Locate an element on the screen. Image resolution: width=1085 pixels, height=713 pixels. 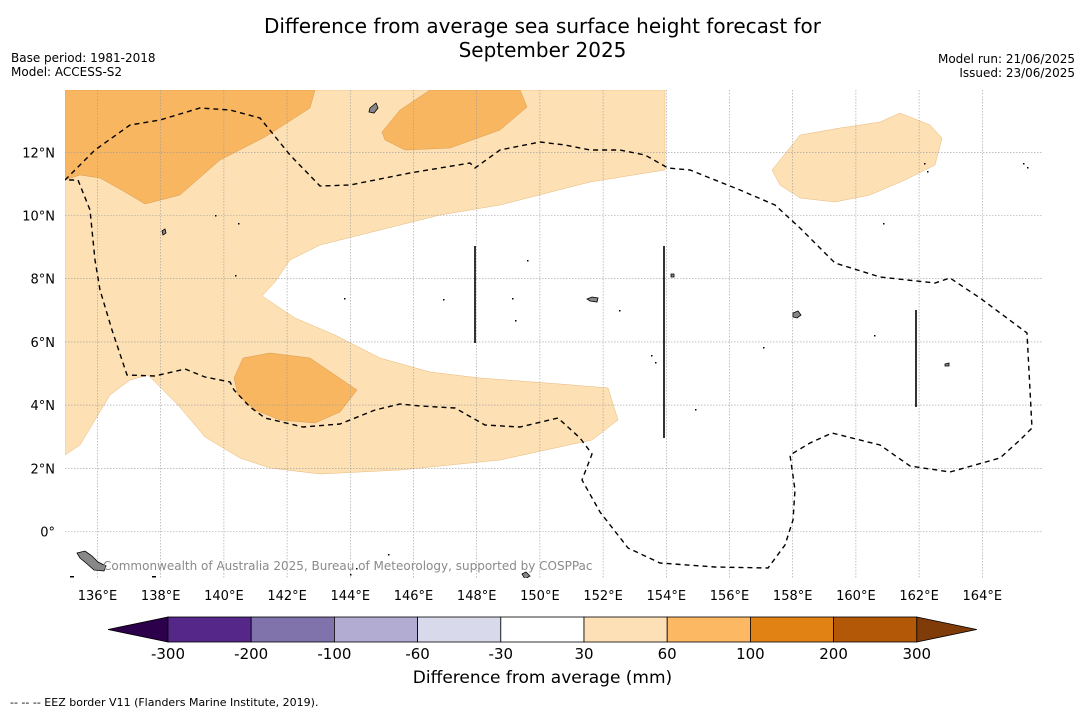
colorbar-extension-low is located at coordinates (138, 629).